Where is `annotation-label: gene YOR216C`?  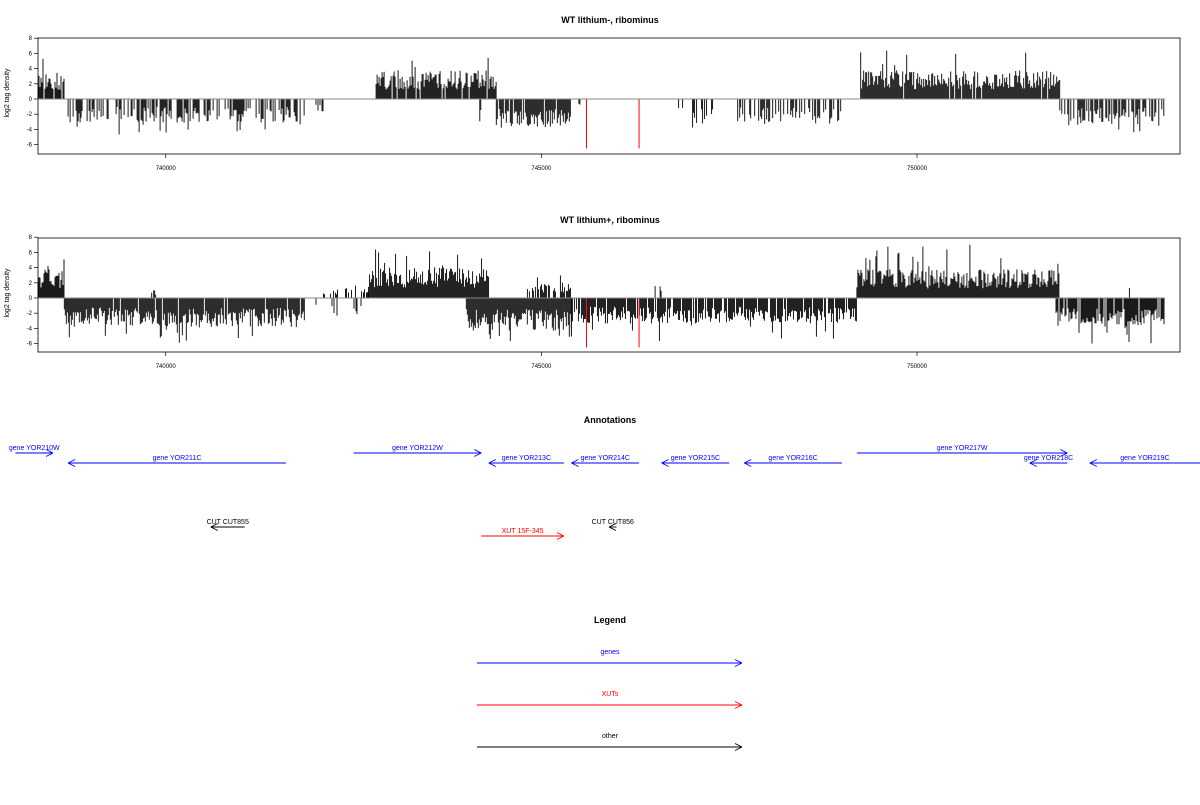 annotation-label: gene YOR216C is located at coordinates (792, 458).